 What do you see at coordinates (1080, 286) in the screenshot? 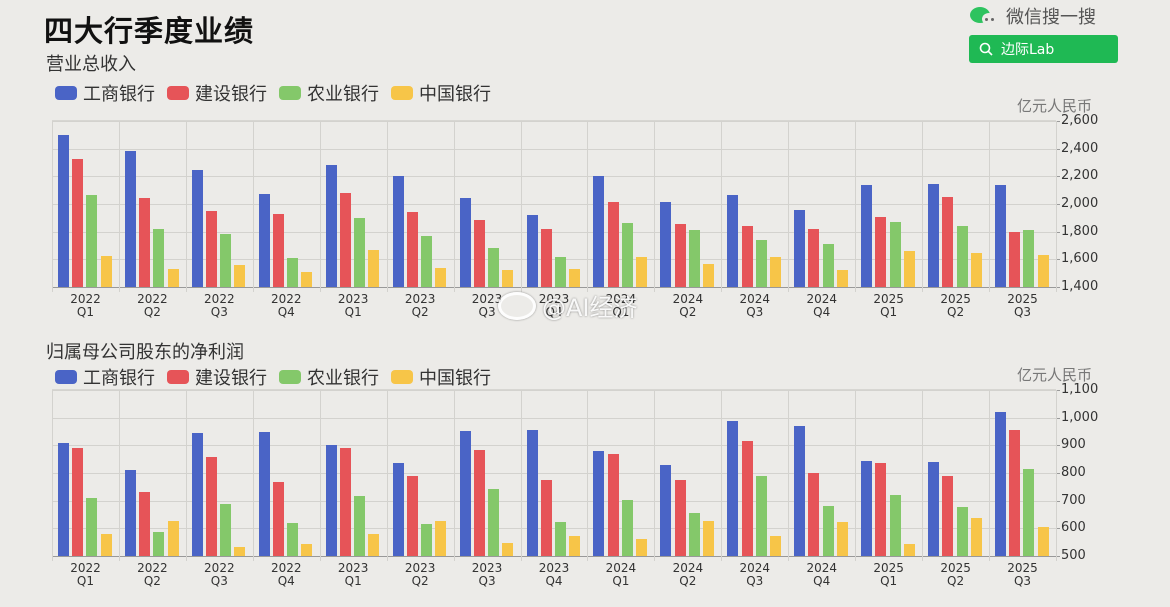
I see `y-tick-label: 1,400` at bounding box center [1080, 286].